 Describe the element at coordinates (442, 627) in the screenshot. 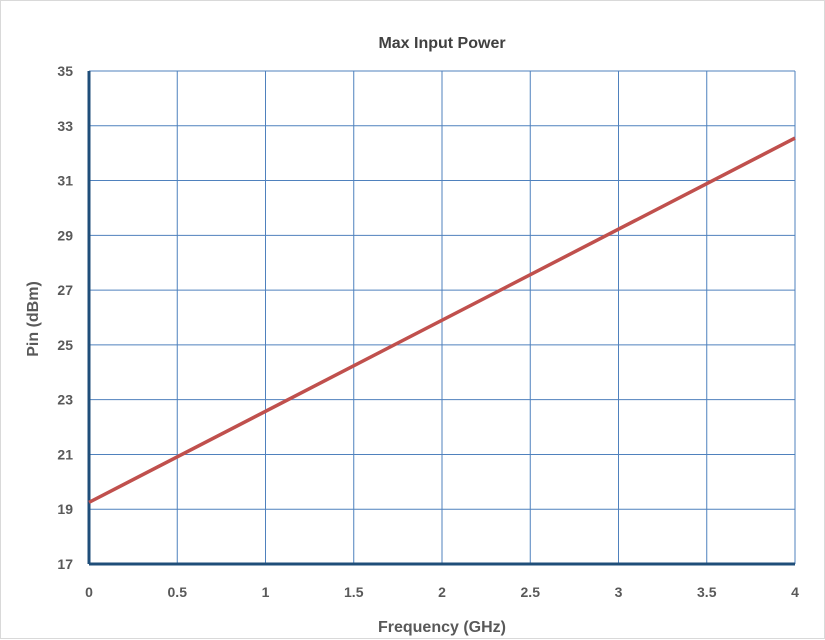

I see `x-axis-title: Frequency (GHz)` at that location.